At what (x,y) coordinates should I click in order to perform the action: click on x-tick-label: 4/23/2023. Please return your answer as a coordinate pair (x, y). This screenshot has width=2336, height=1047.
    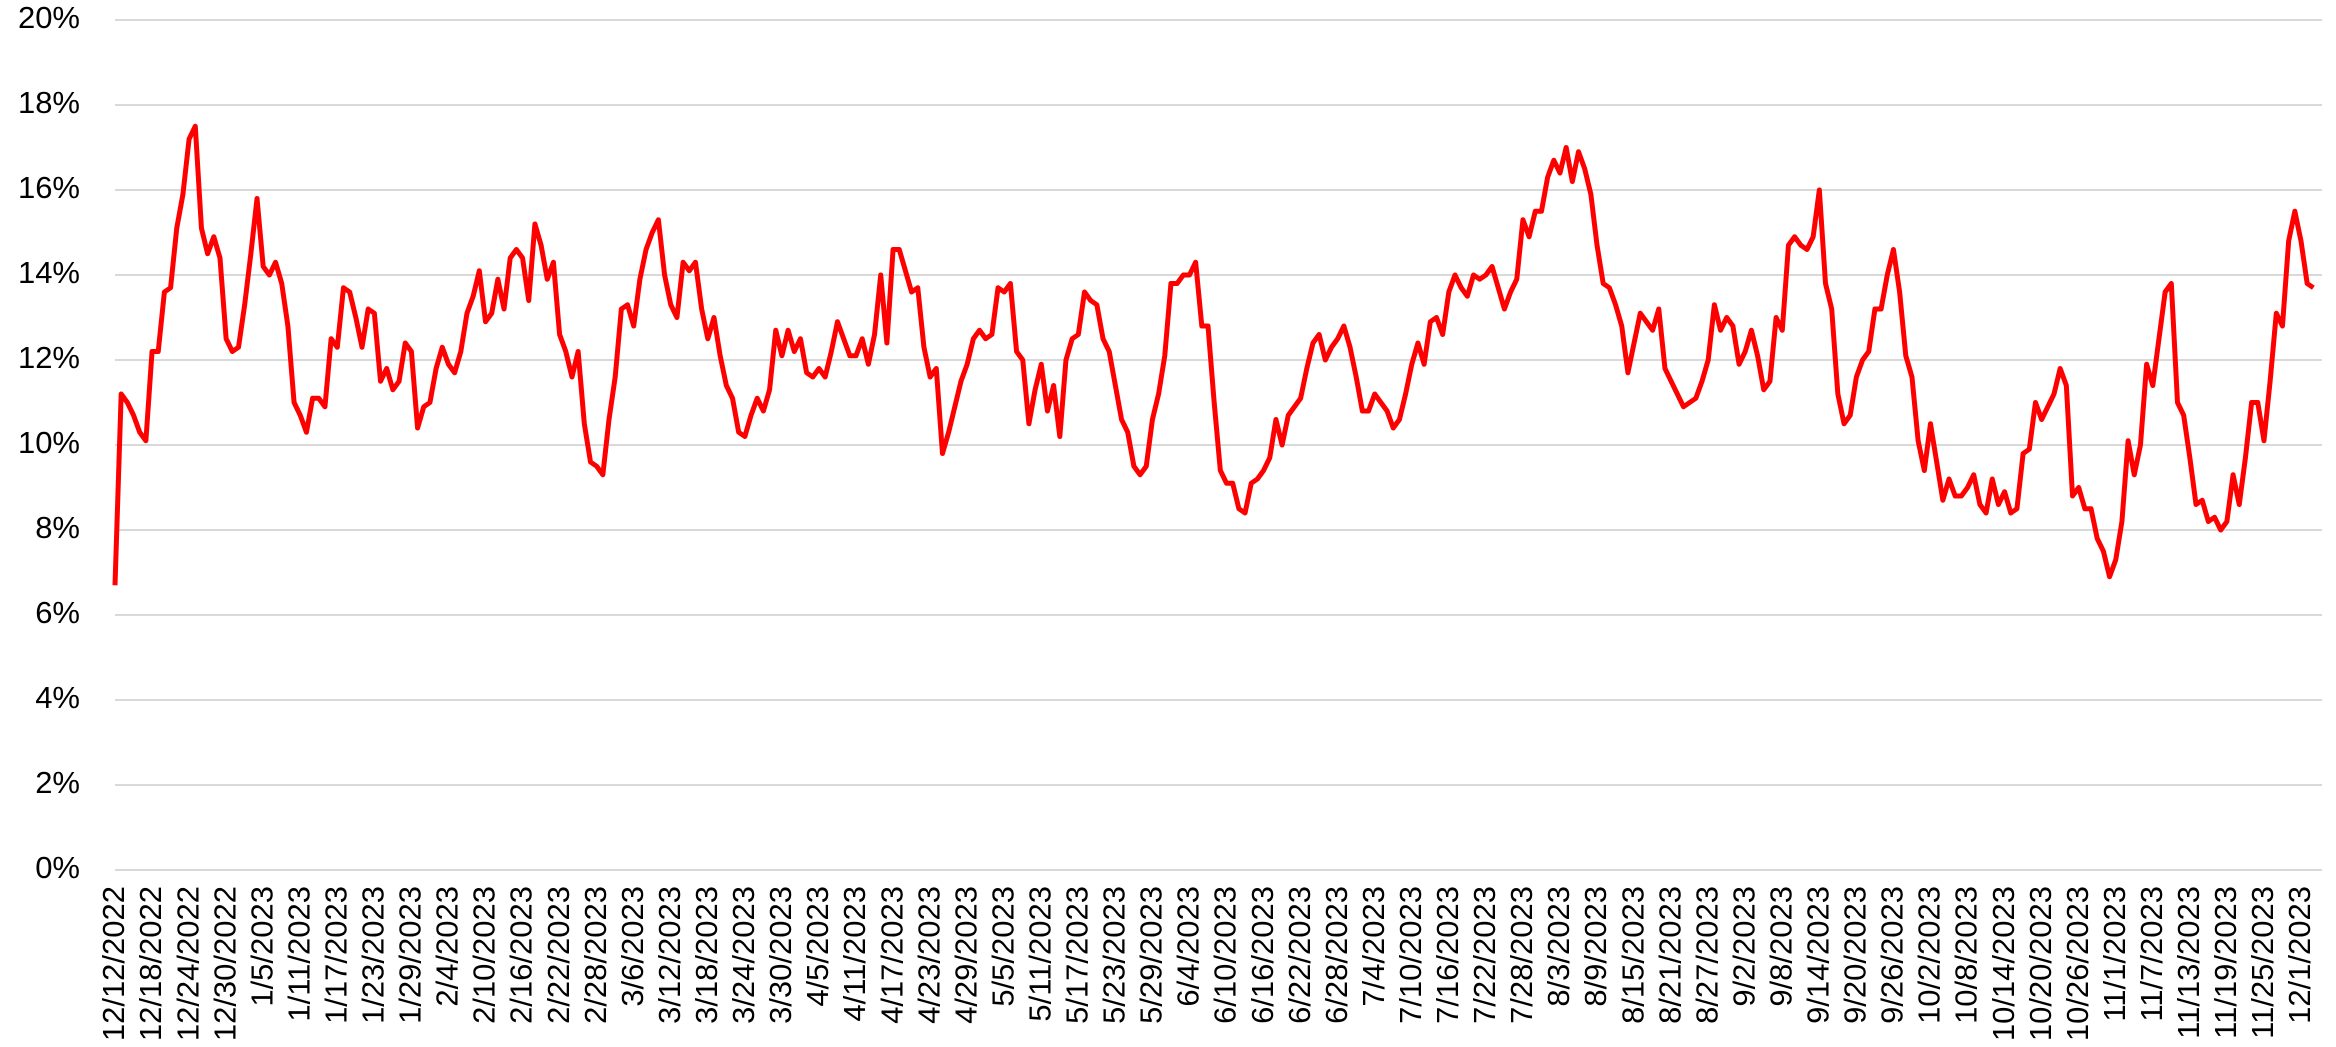
    Looking at the image, I should click on (928, 955).